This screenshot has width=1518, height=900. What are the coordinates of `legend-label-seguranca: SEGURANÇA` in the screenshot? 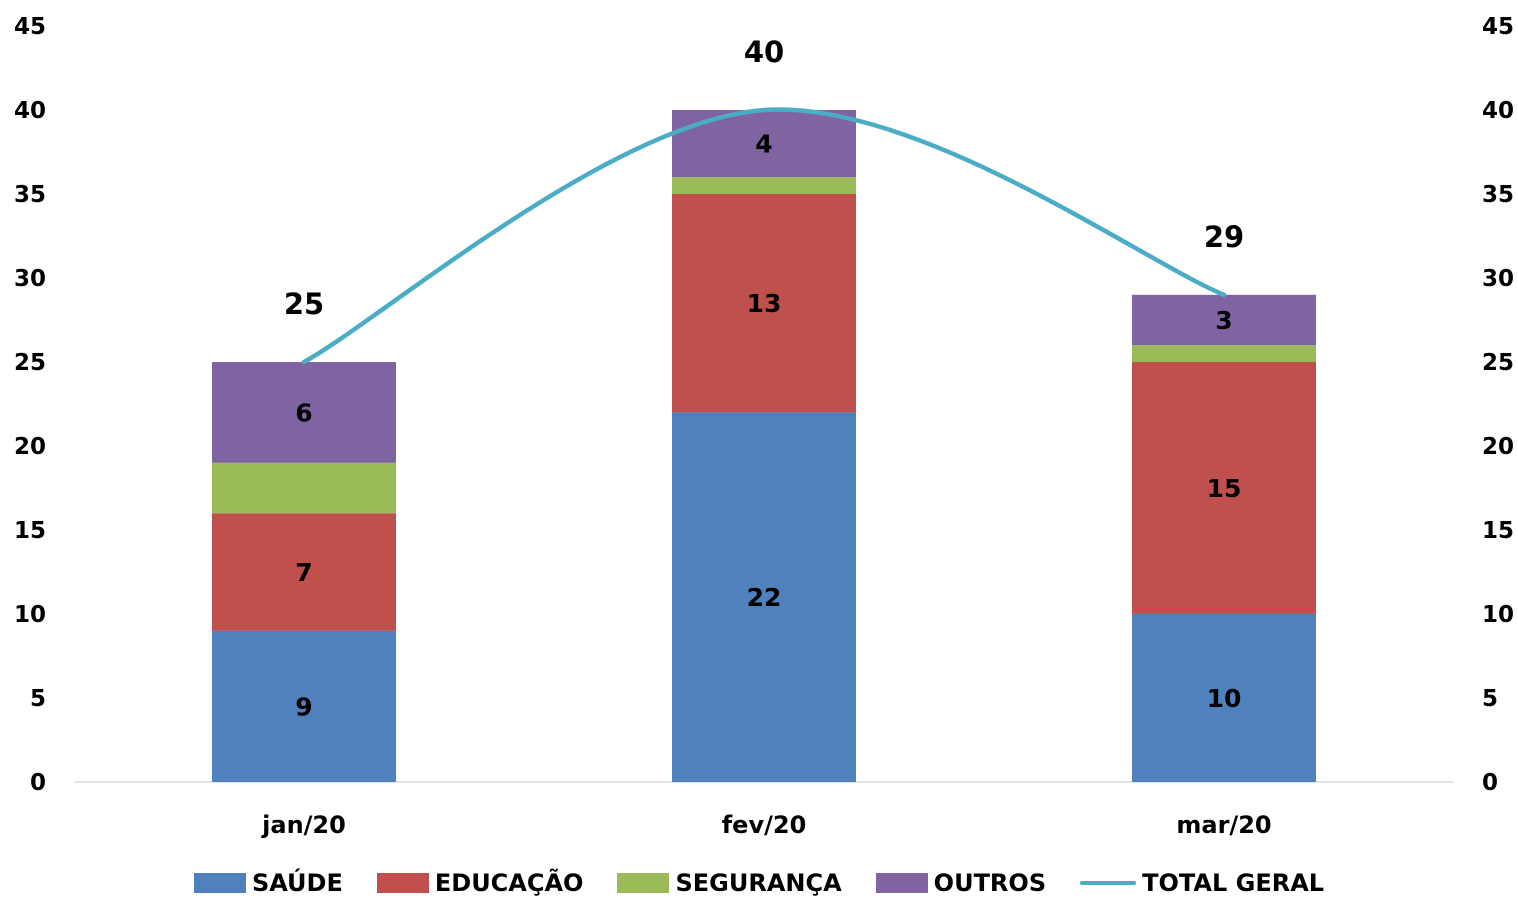 It's located at (758, 883).